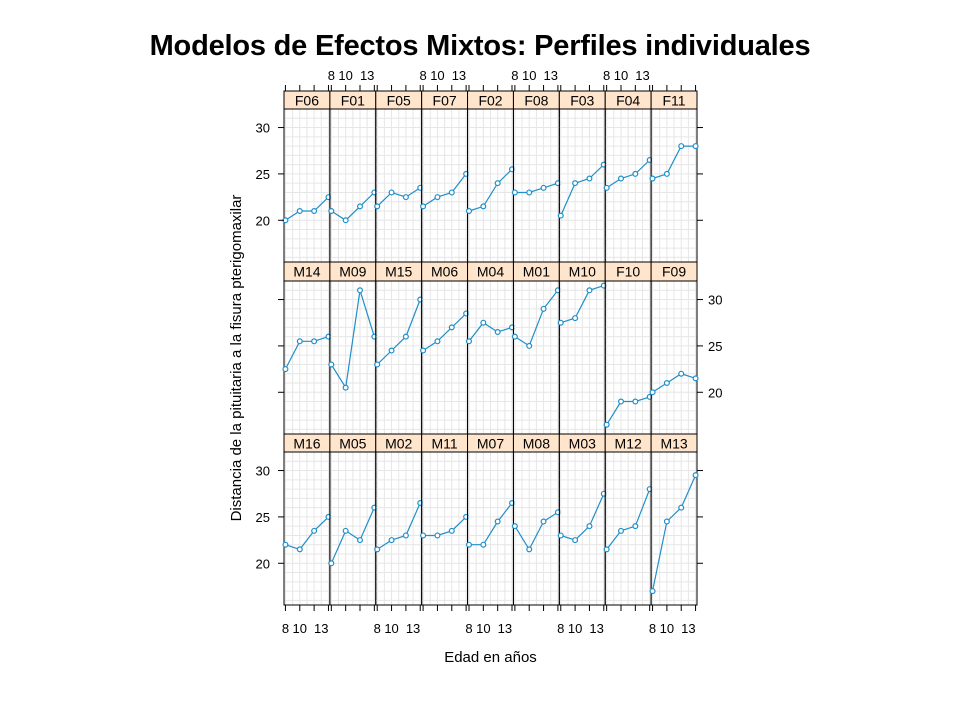 The height and width of the screenshot is (720, 960). I want to click on panel-strip-label: M13, so click(673, 444).